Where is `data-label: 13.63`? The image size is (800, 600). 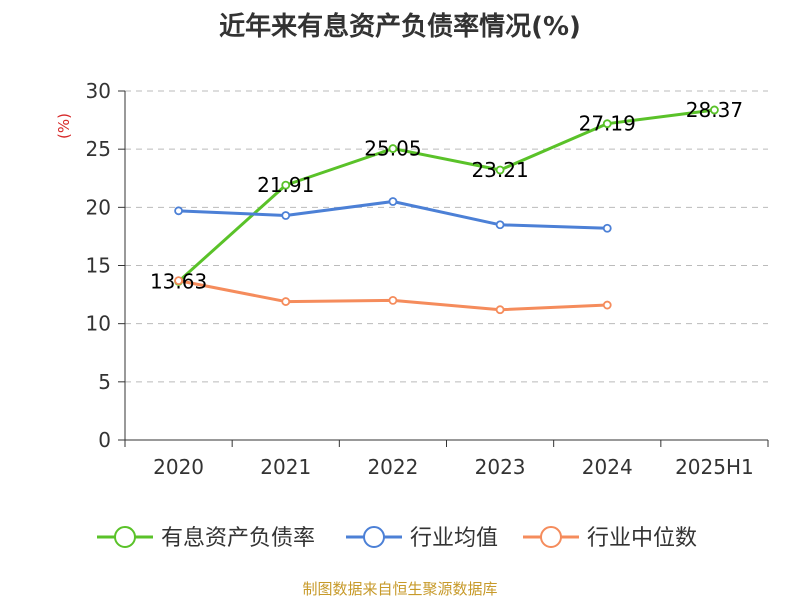 data-label: 13.63 is located at coordinates (178, 281).